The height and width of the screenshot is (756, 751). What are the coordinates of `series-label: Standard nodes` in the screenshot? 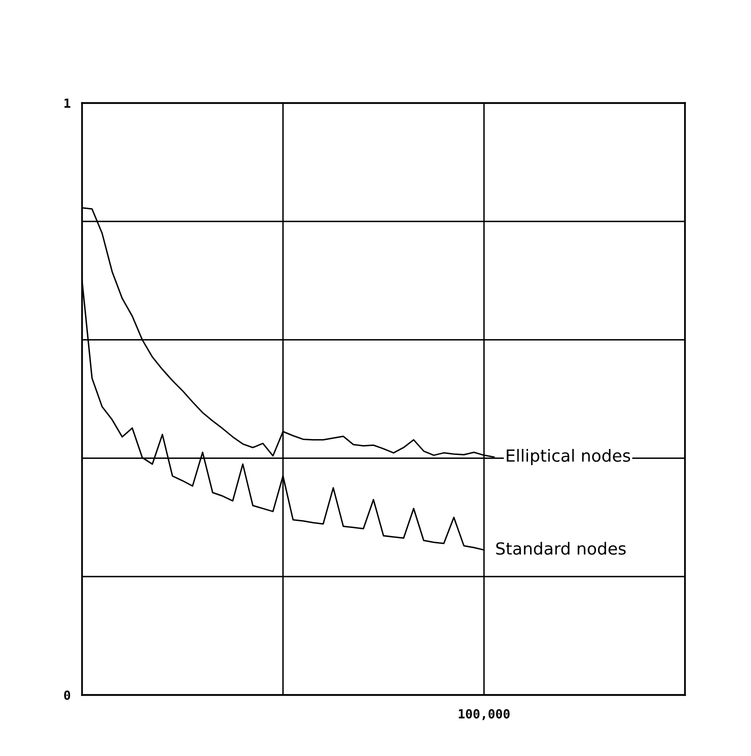 It's located at (561, 548).